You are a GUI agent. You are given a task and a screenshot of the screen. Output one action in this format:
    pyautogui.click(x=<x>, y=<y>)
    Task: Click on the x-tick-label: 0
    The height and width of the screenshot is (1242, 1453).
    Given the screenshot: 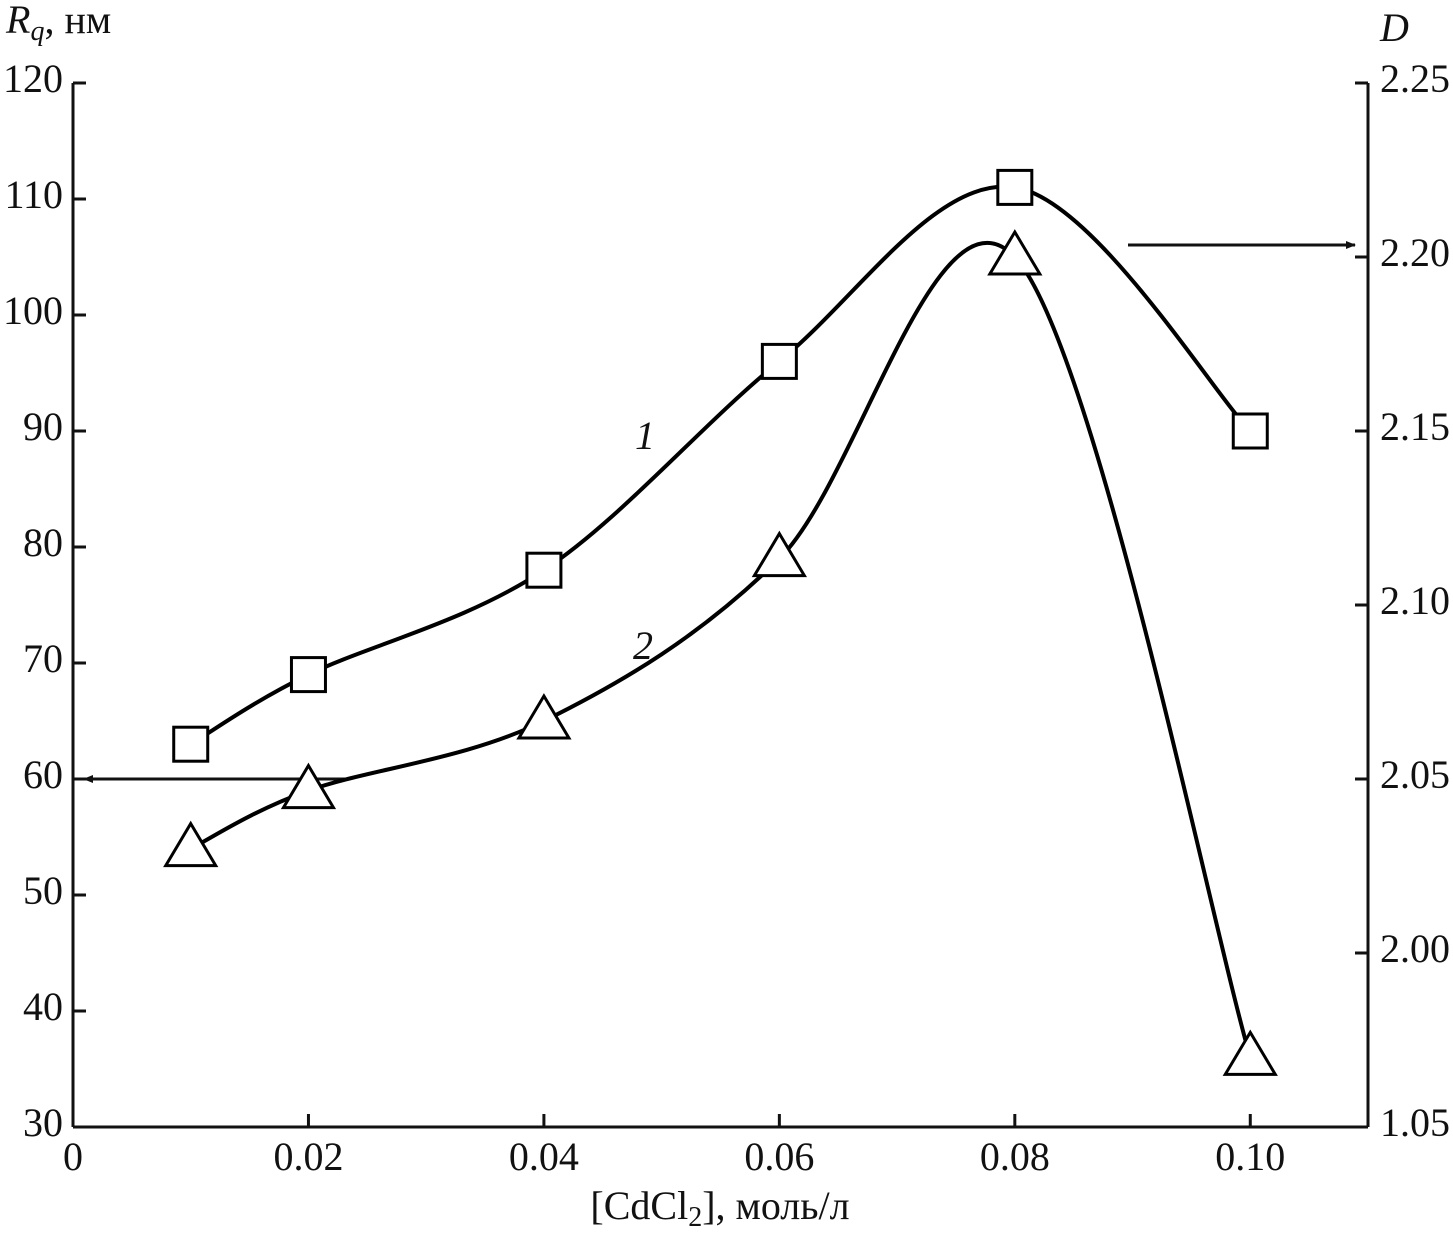 What is the action you would take?
    pyautogui.click(x=73, y=1156)
    